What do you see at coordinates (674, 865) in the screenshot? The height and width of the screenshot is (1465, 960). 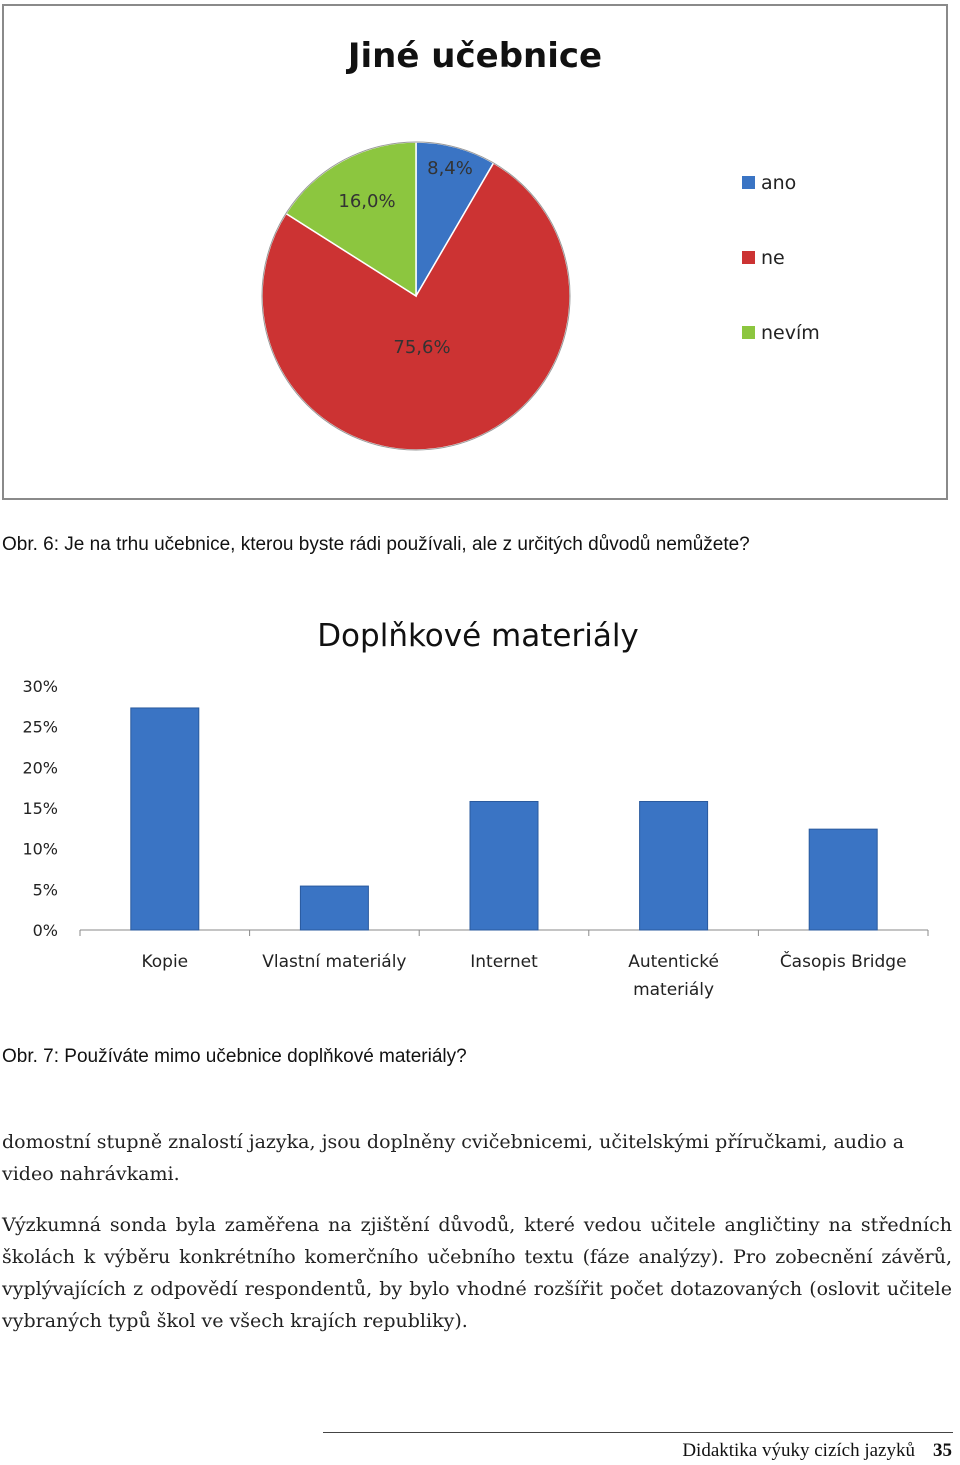 I see `bar-autenticke-materialy` at bounding box center [674, 865].